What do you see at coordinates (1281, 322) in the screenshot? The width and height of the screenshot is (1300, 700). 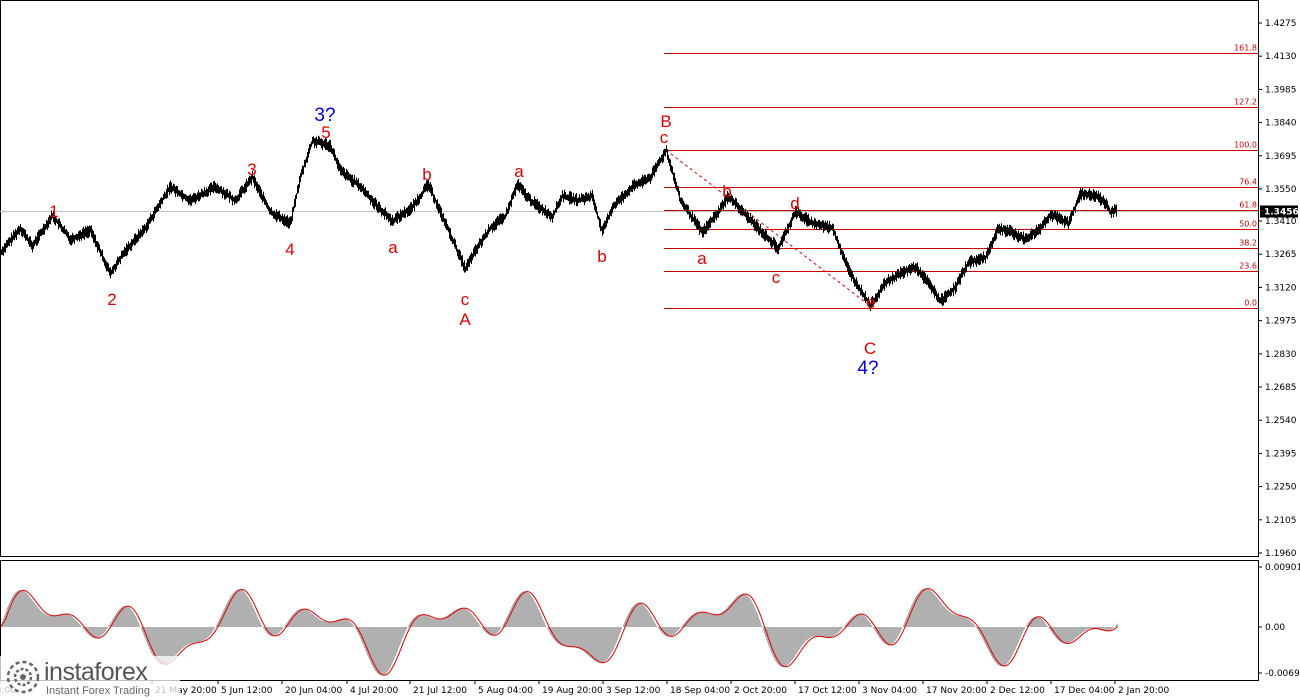 I see `price-tick-label: 1.2975` at bounding box center [1281, 322].